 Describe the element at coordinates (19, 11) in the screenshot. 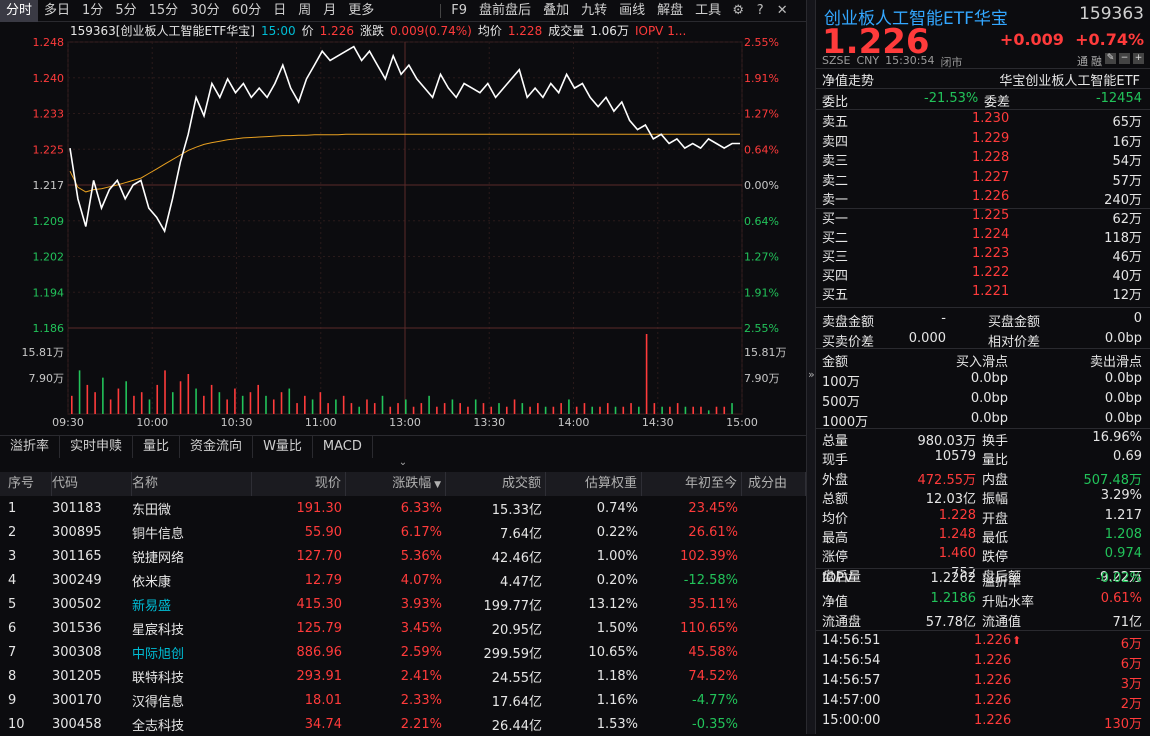

I see `period-tab-0: 分时` at that location.